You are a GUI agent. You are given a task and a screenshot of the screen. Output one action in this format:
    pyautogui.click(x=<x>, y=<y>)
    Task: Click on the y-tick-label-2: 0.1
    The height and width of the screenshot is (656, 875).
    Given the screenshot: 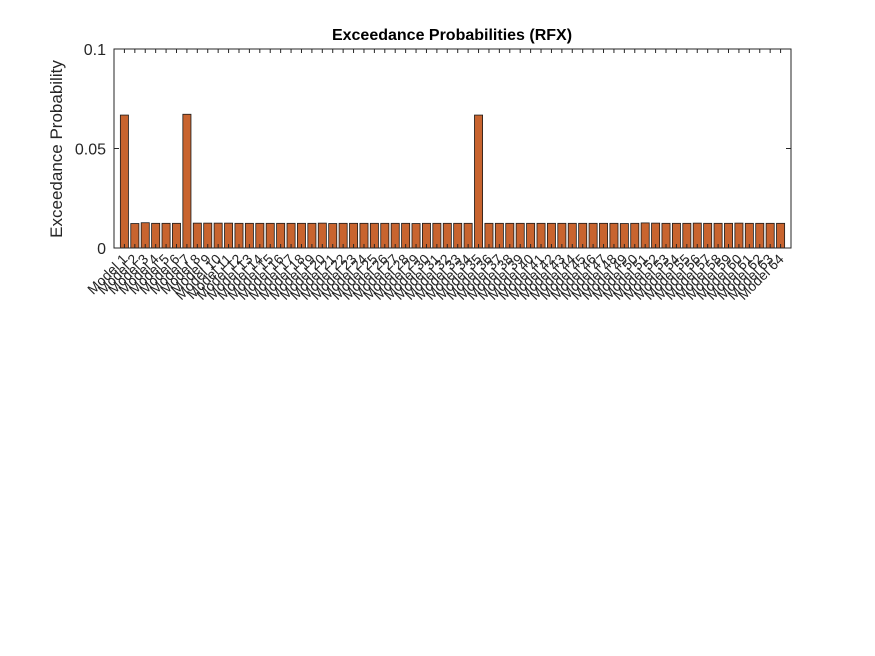 What is the action you would take?
    pyautogui.click(x=95, y=50)
    